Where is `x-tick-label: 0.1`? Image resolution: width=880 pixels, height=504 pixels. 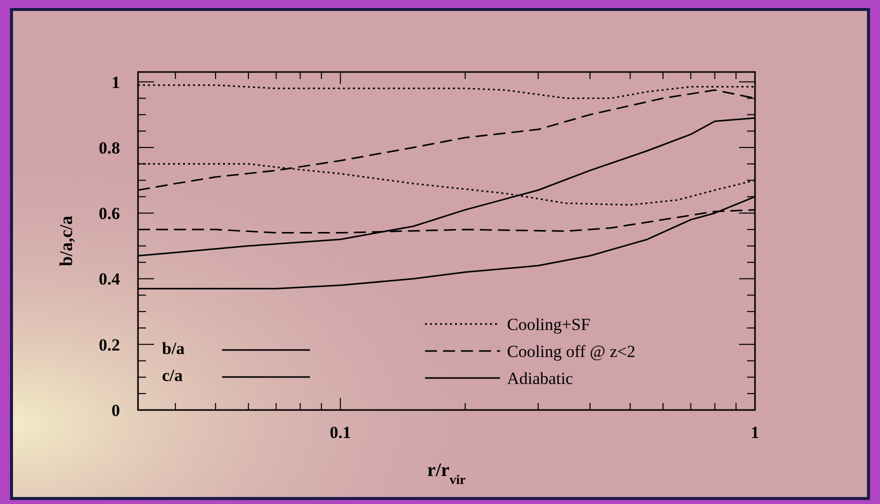 x-tick-label: 0.1 is located at coordinates (341, 432).